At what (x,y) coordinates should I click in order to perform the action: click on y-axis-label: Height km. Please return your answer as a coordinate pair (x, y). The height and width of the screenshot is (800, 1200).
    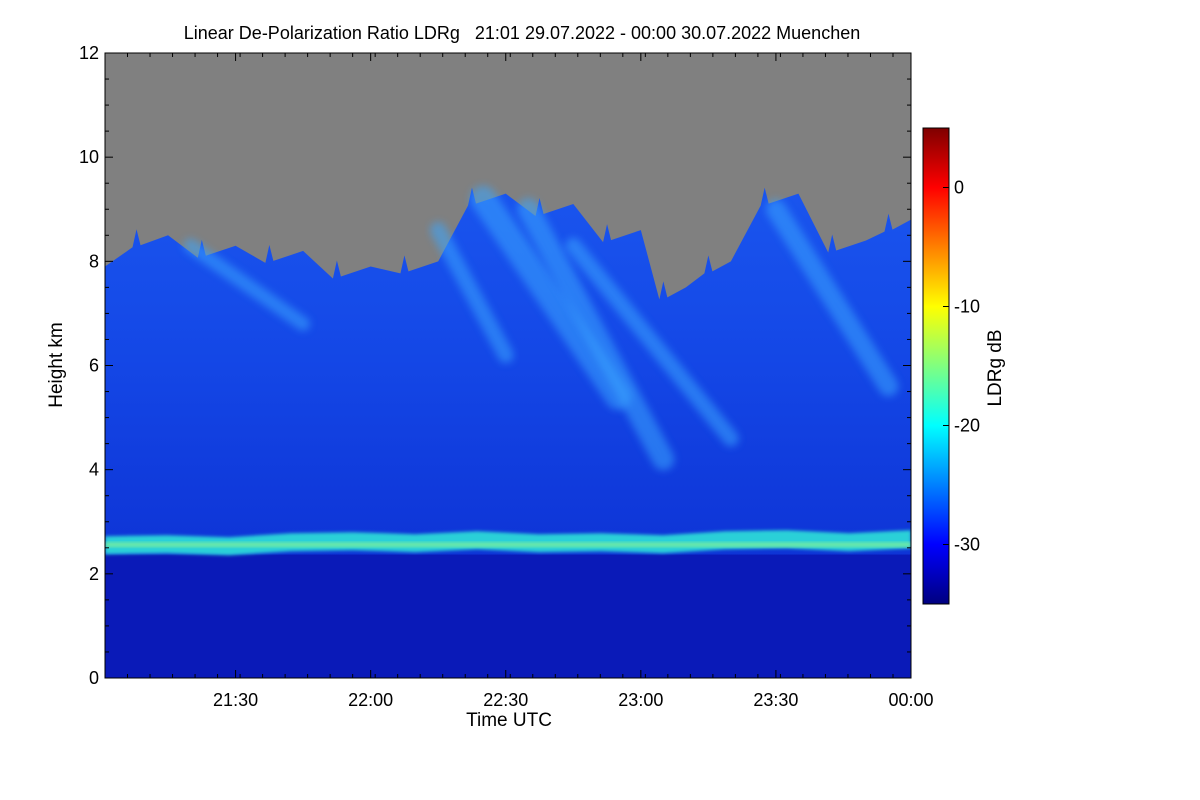
    Looking at the image, I should click on (56, 365).